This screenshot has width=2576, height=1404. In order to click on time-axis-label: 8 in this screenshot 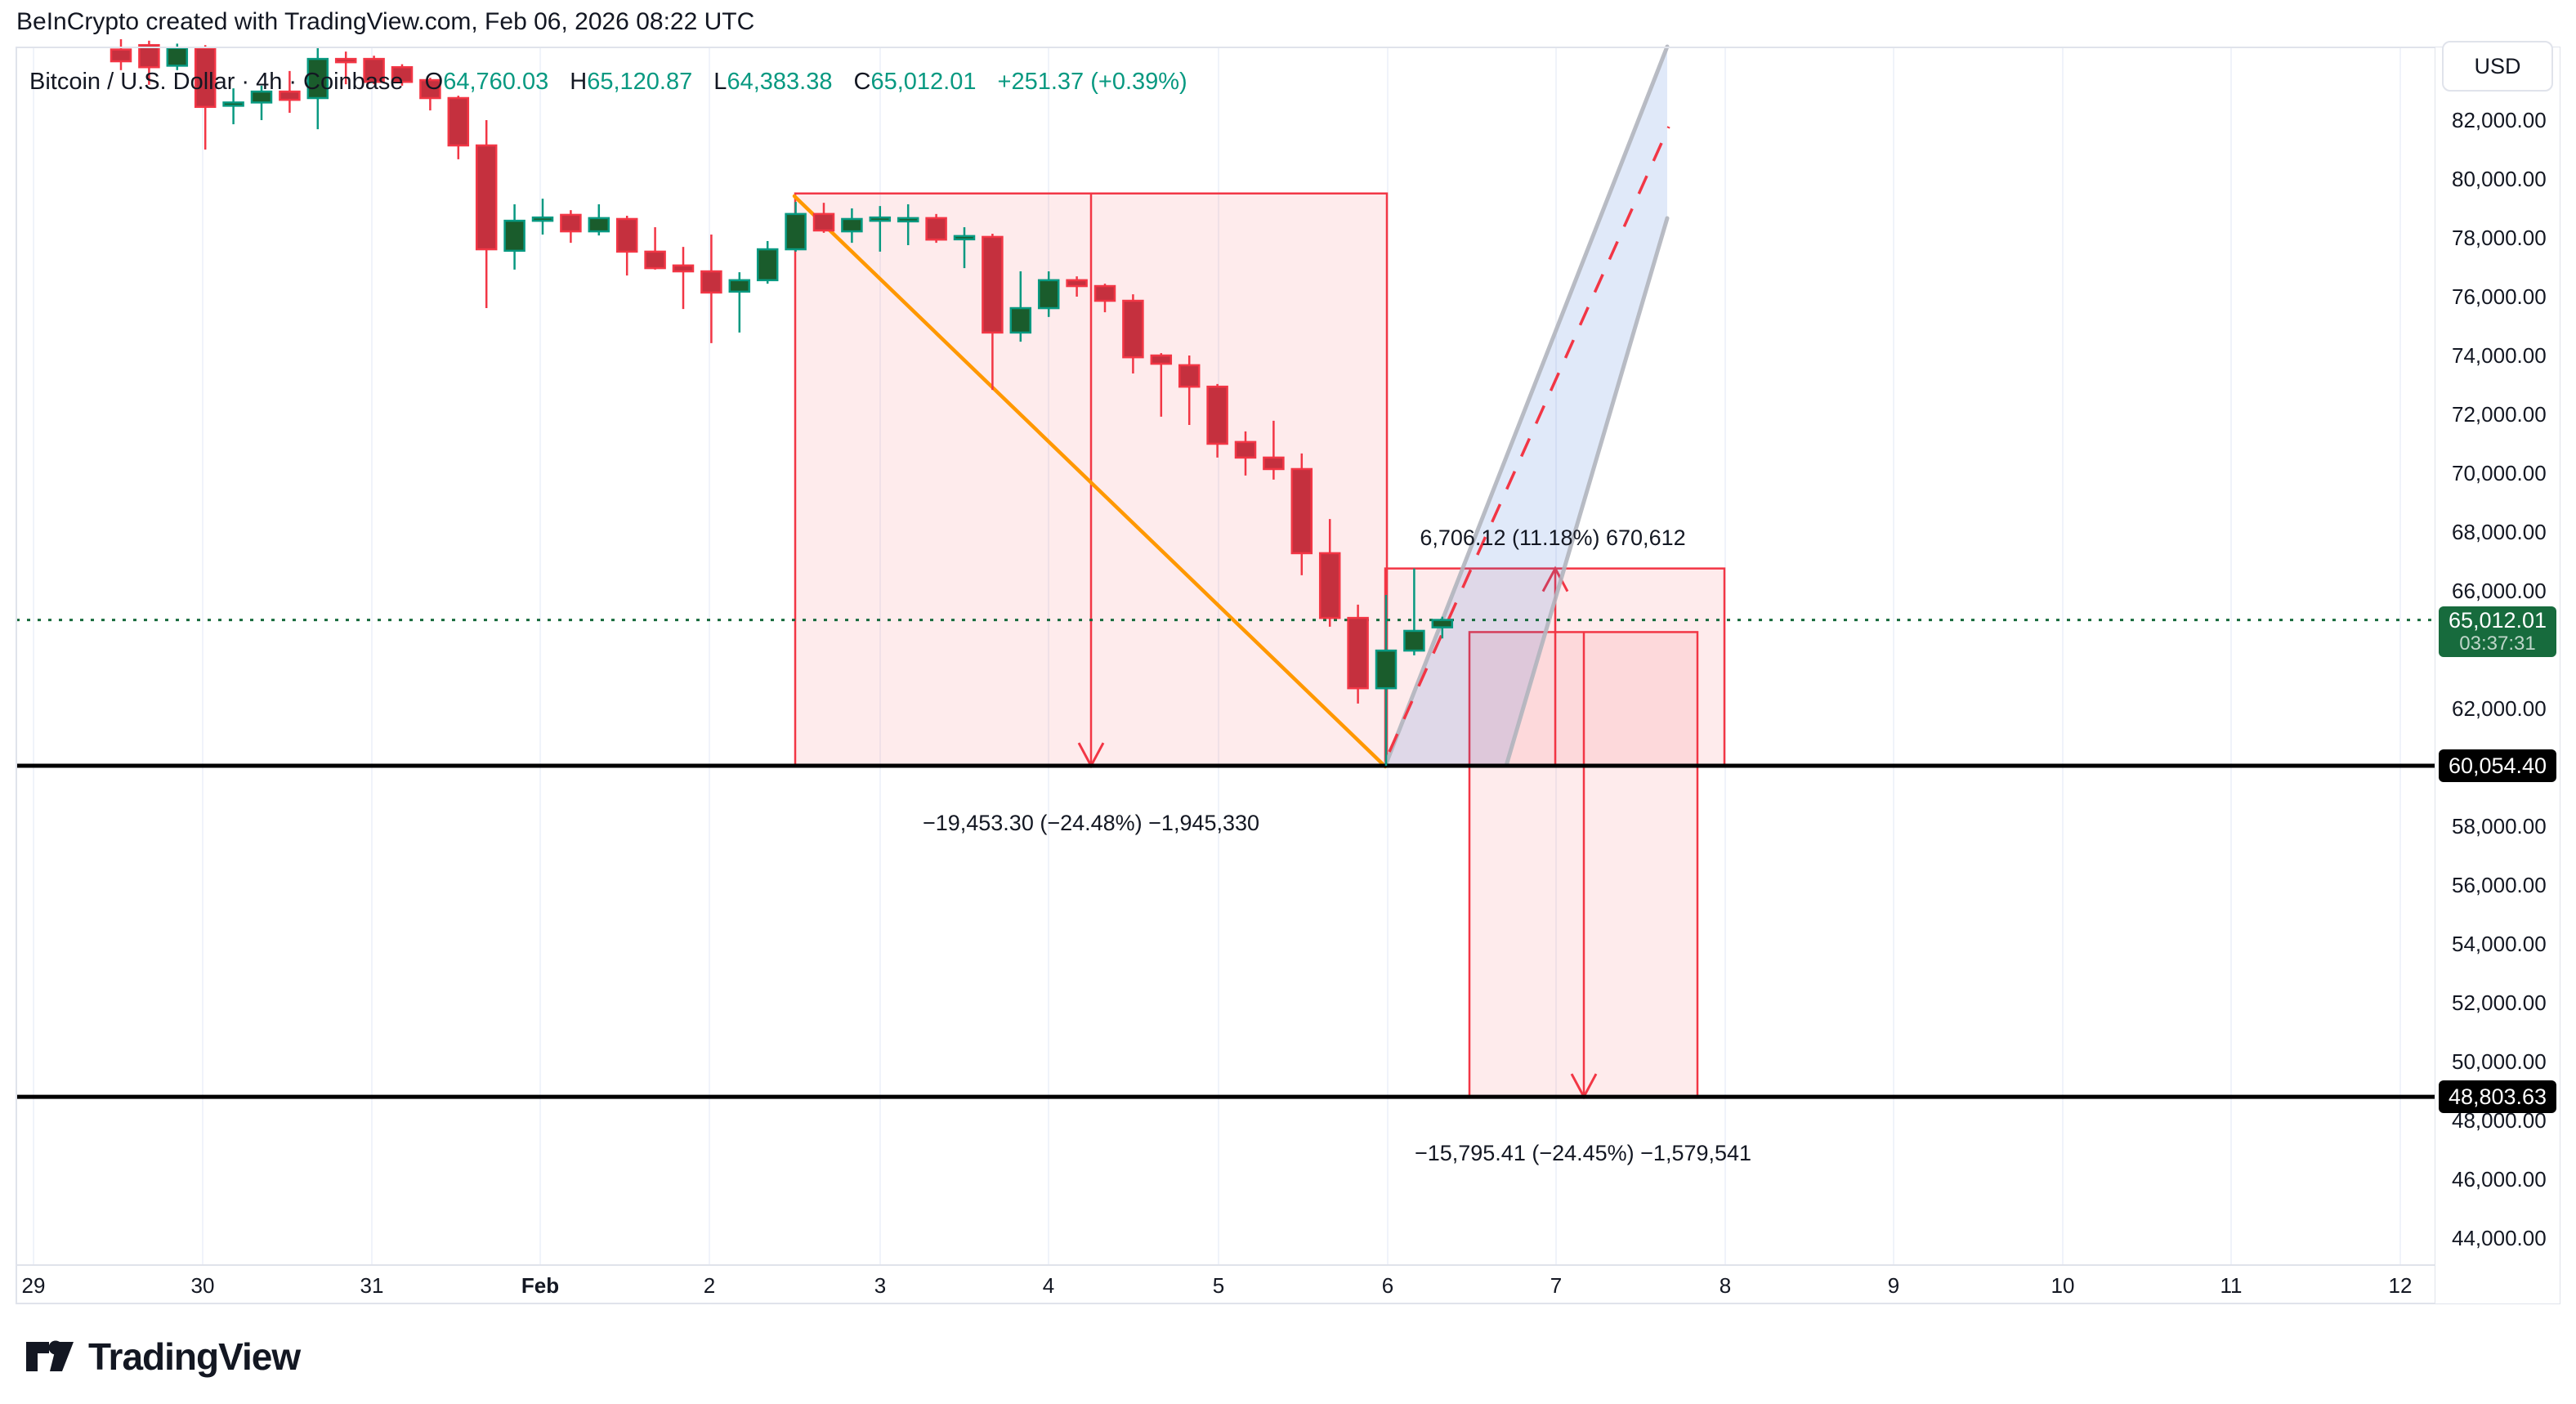, I will do `click(1725, 1285)`.